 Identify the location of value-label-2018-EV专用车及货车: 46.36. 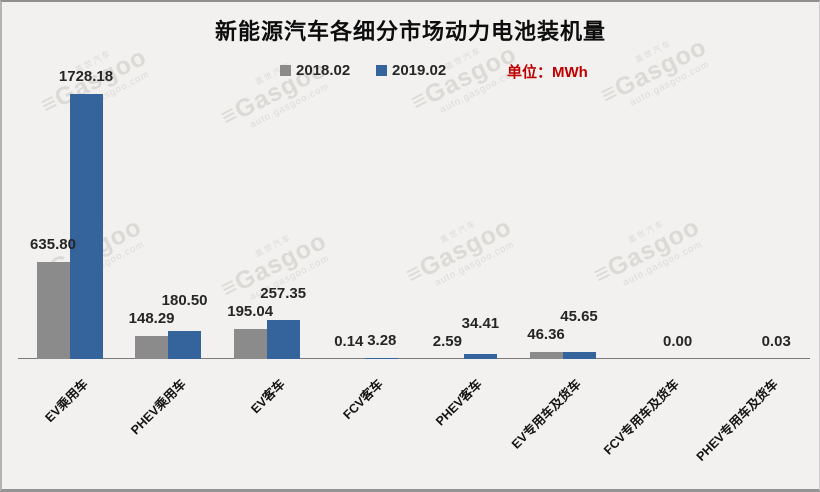
(546, 334).